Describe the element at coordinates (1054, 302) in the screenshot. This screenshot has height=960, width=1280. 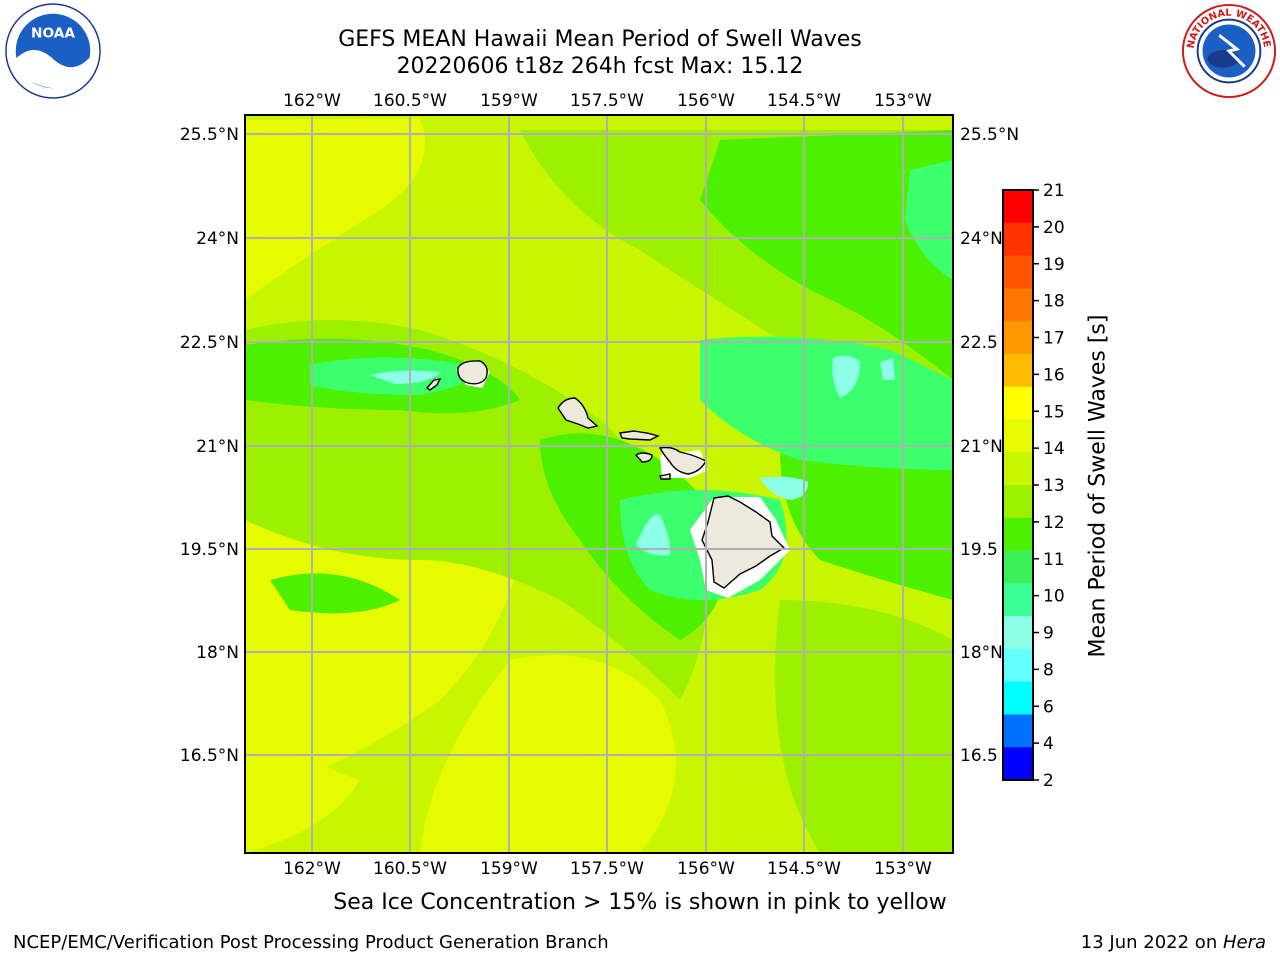
I see `colorbar-tick-label: 18` at that location.